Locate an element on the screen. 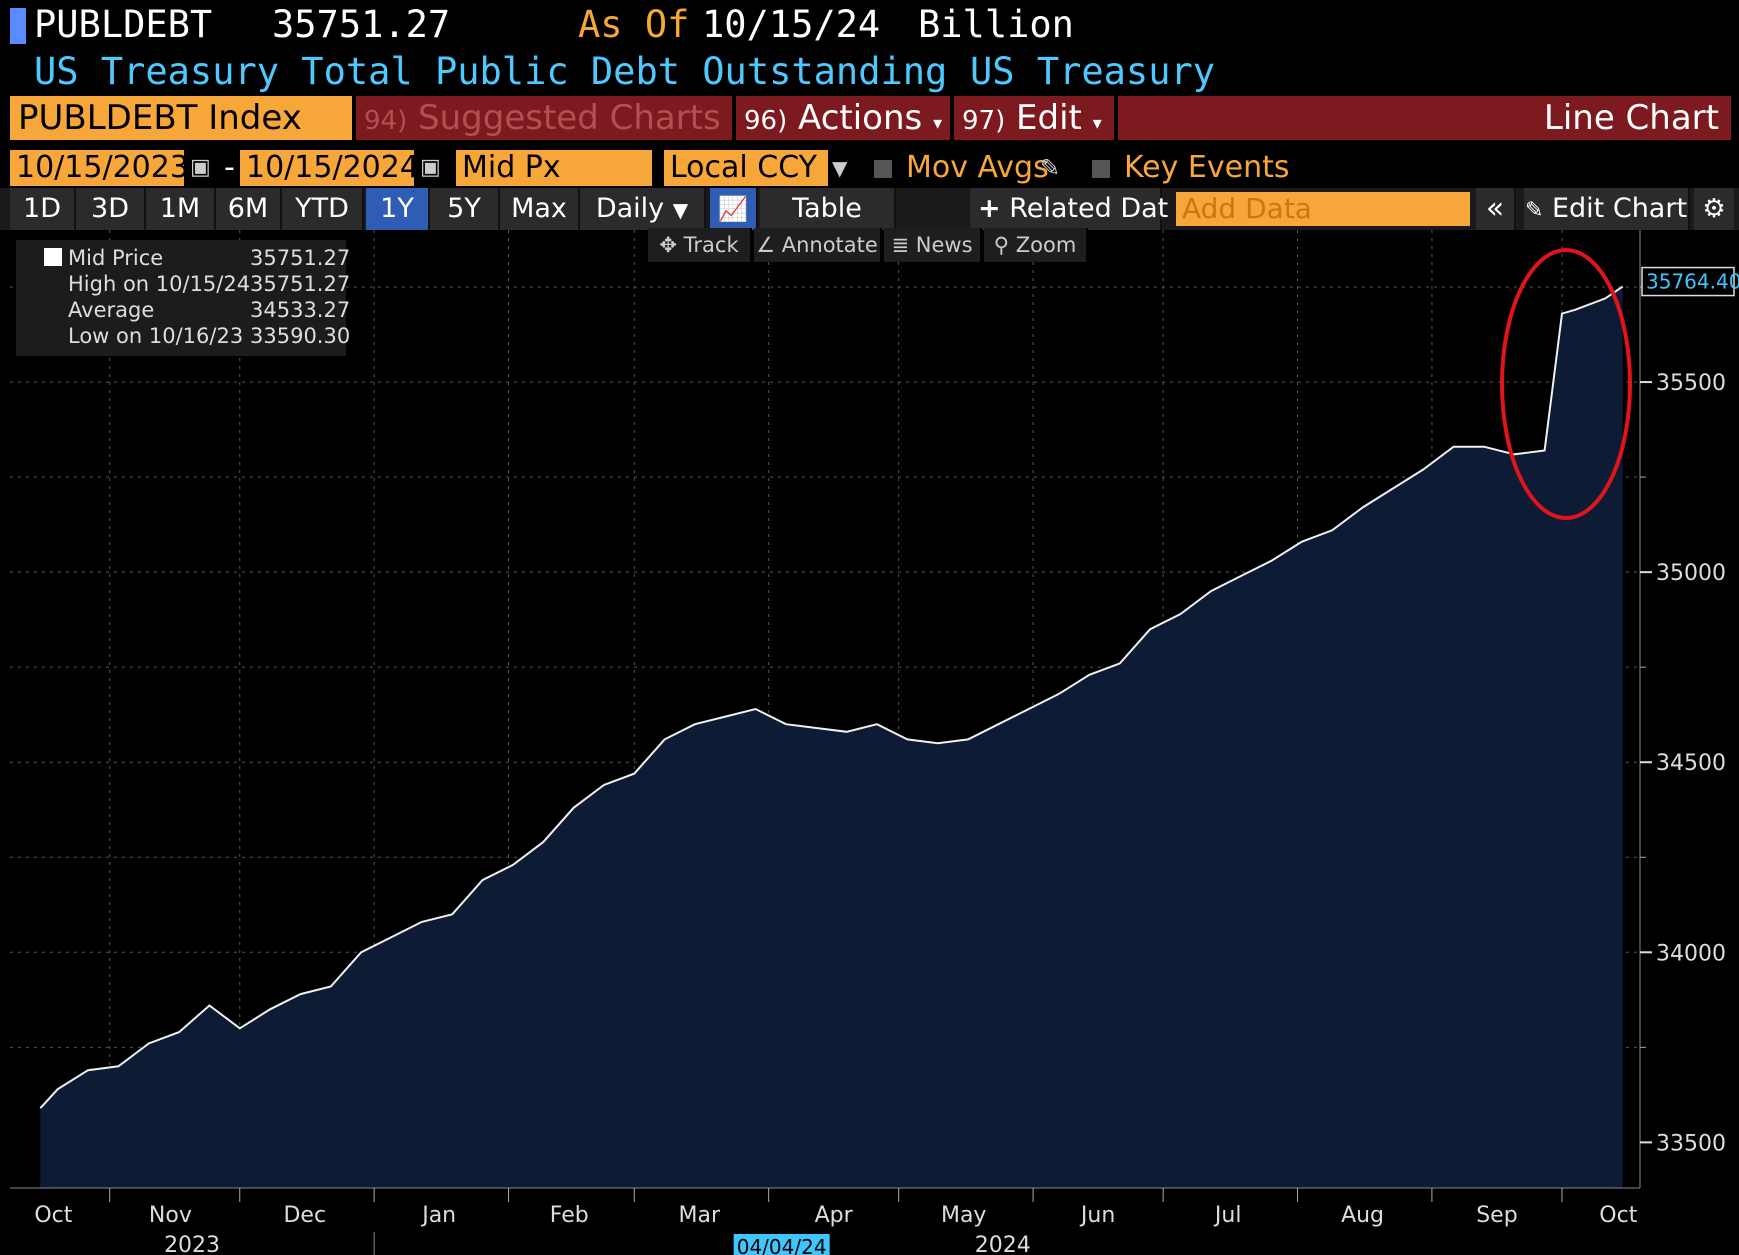  unit-label: Billion is located at coordinates (996, 24).